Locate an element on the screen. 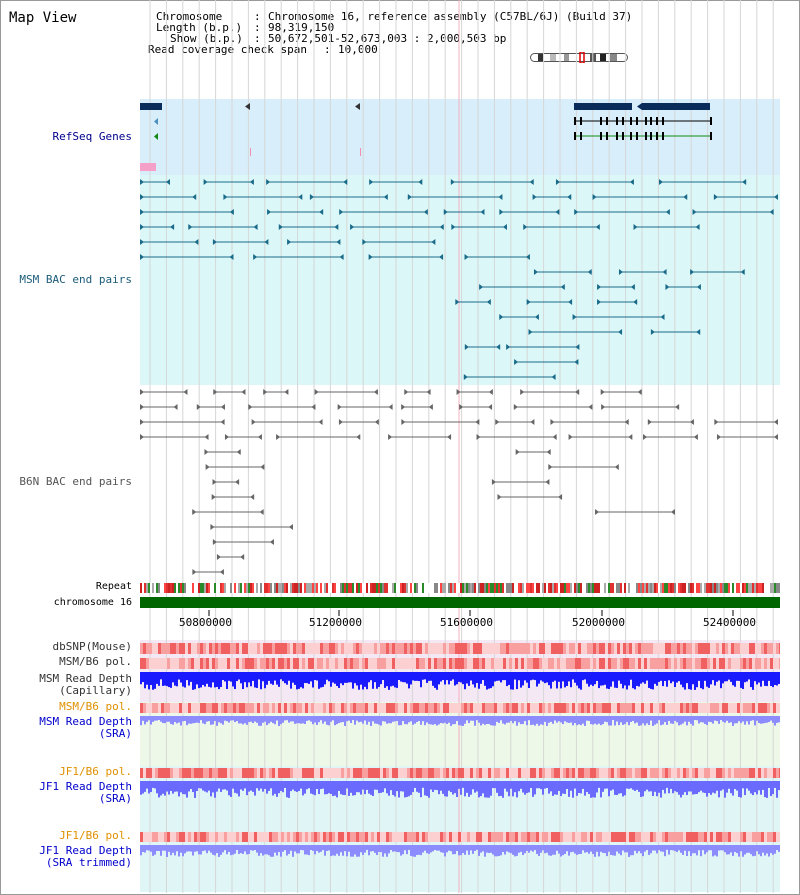 The width and height of the screenshot is (800, 895). msm-b6-pol-label: MSM/B6 pol. is located at coordinates (95, 661).